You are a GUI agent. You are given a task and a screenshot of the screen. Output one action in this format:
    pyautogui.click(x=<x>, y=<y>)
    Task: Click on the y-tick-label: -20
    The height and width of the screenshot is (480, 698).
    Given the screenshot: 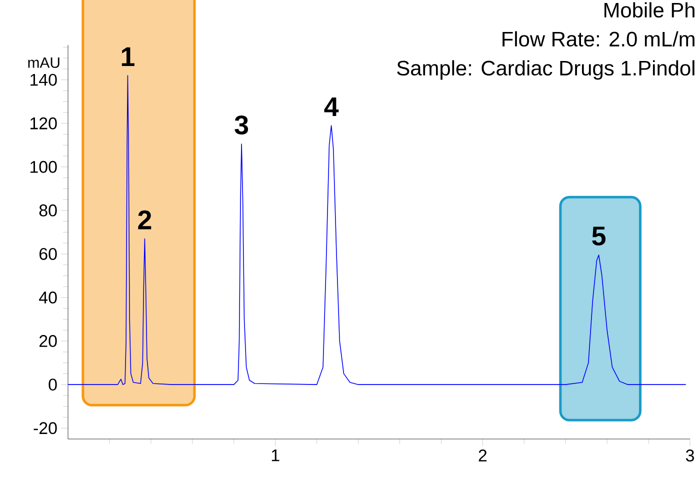 What is the action you would take?
    pyautogui.click(x=45, y=428)
    